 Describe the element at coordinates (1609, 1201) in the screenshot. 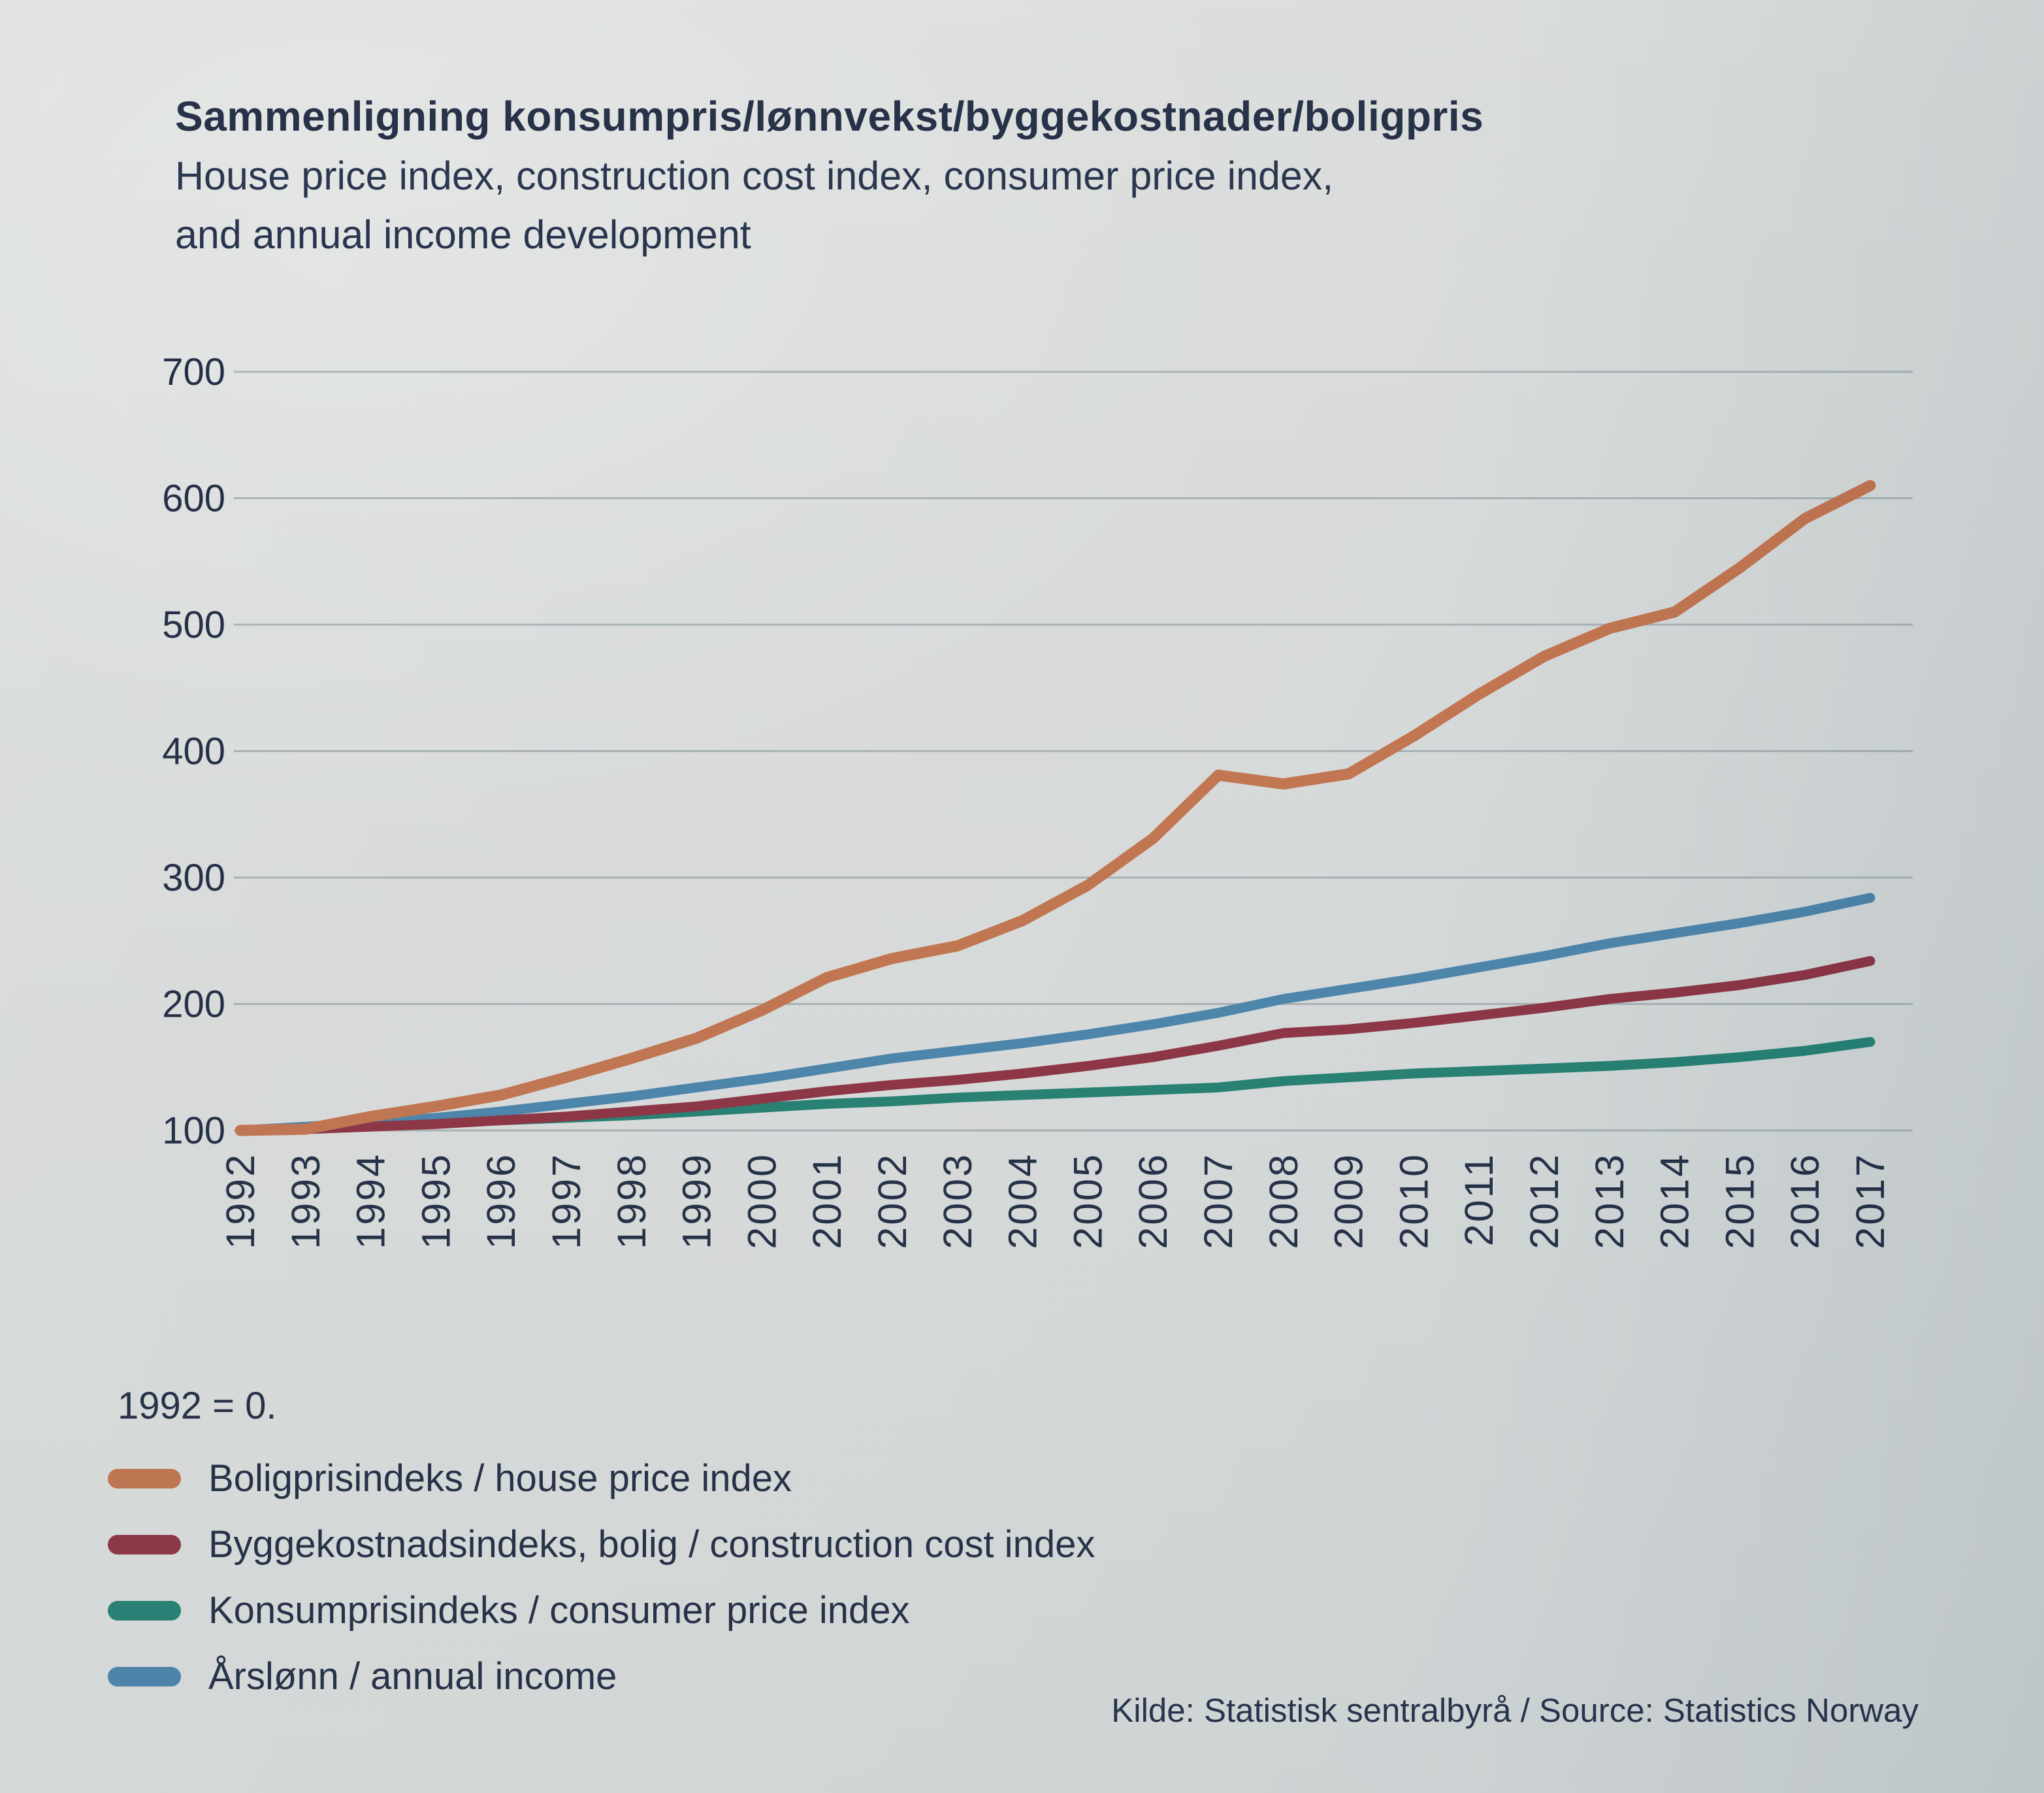

I see `x-axis-label: 2013` at that location.